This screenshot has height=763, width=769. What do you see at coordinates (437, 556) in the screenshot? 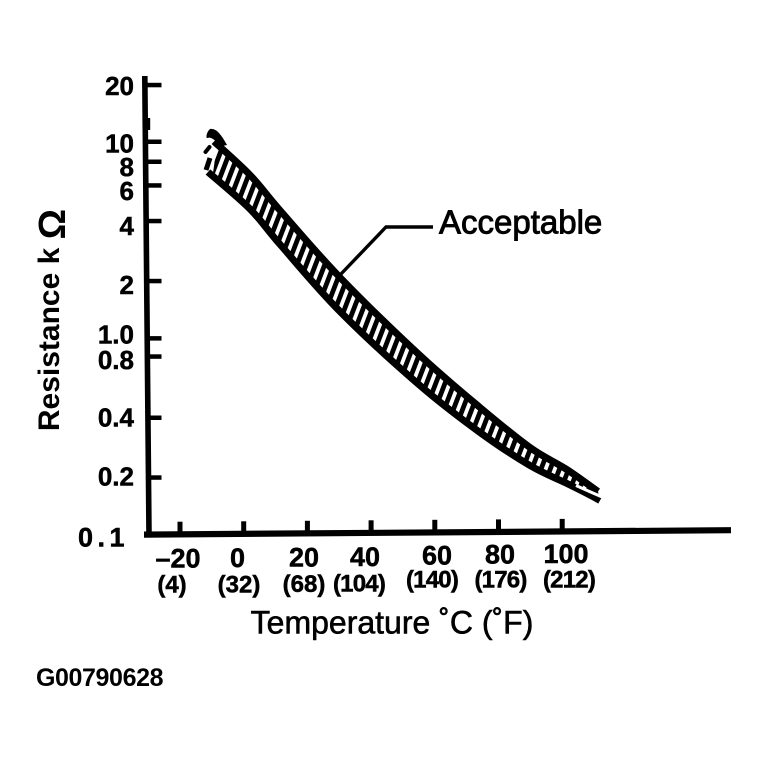
I see `svg-text: 60` at bounding box center [437, 556].